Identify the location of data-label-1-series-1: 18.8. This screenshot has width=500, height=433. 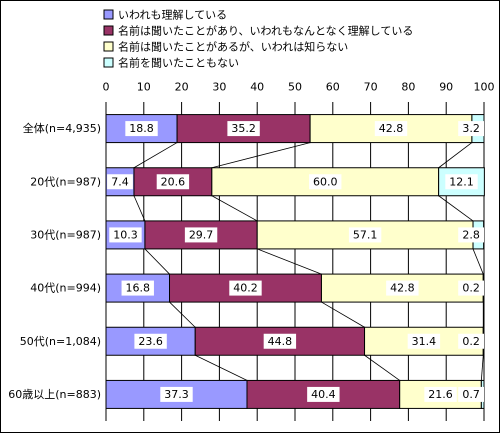
(141, 128).